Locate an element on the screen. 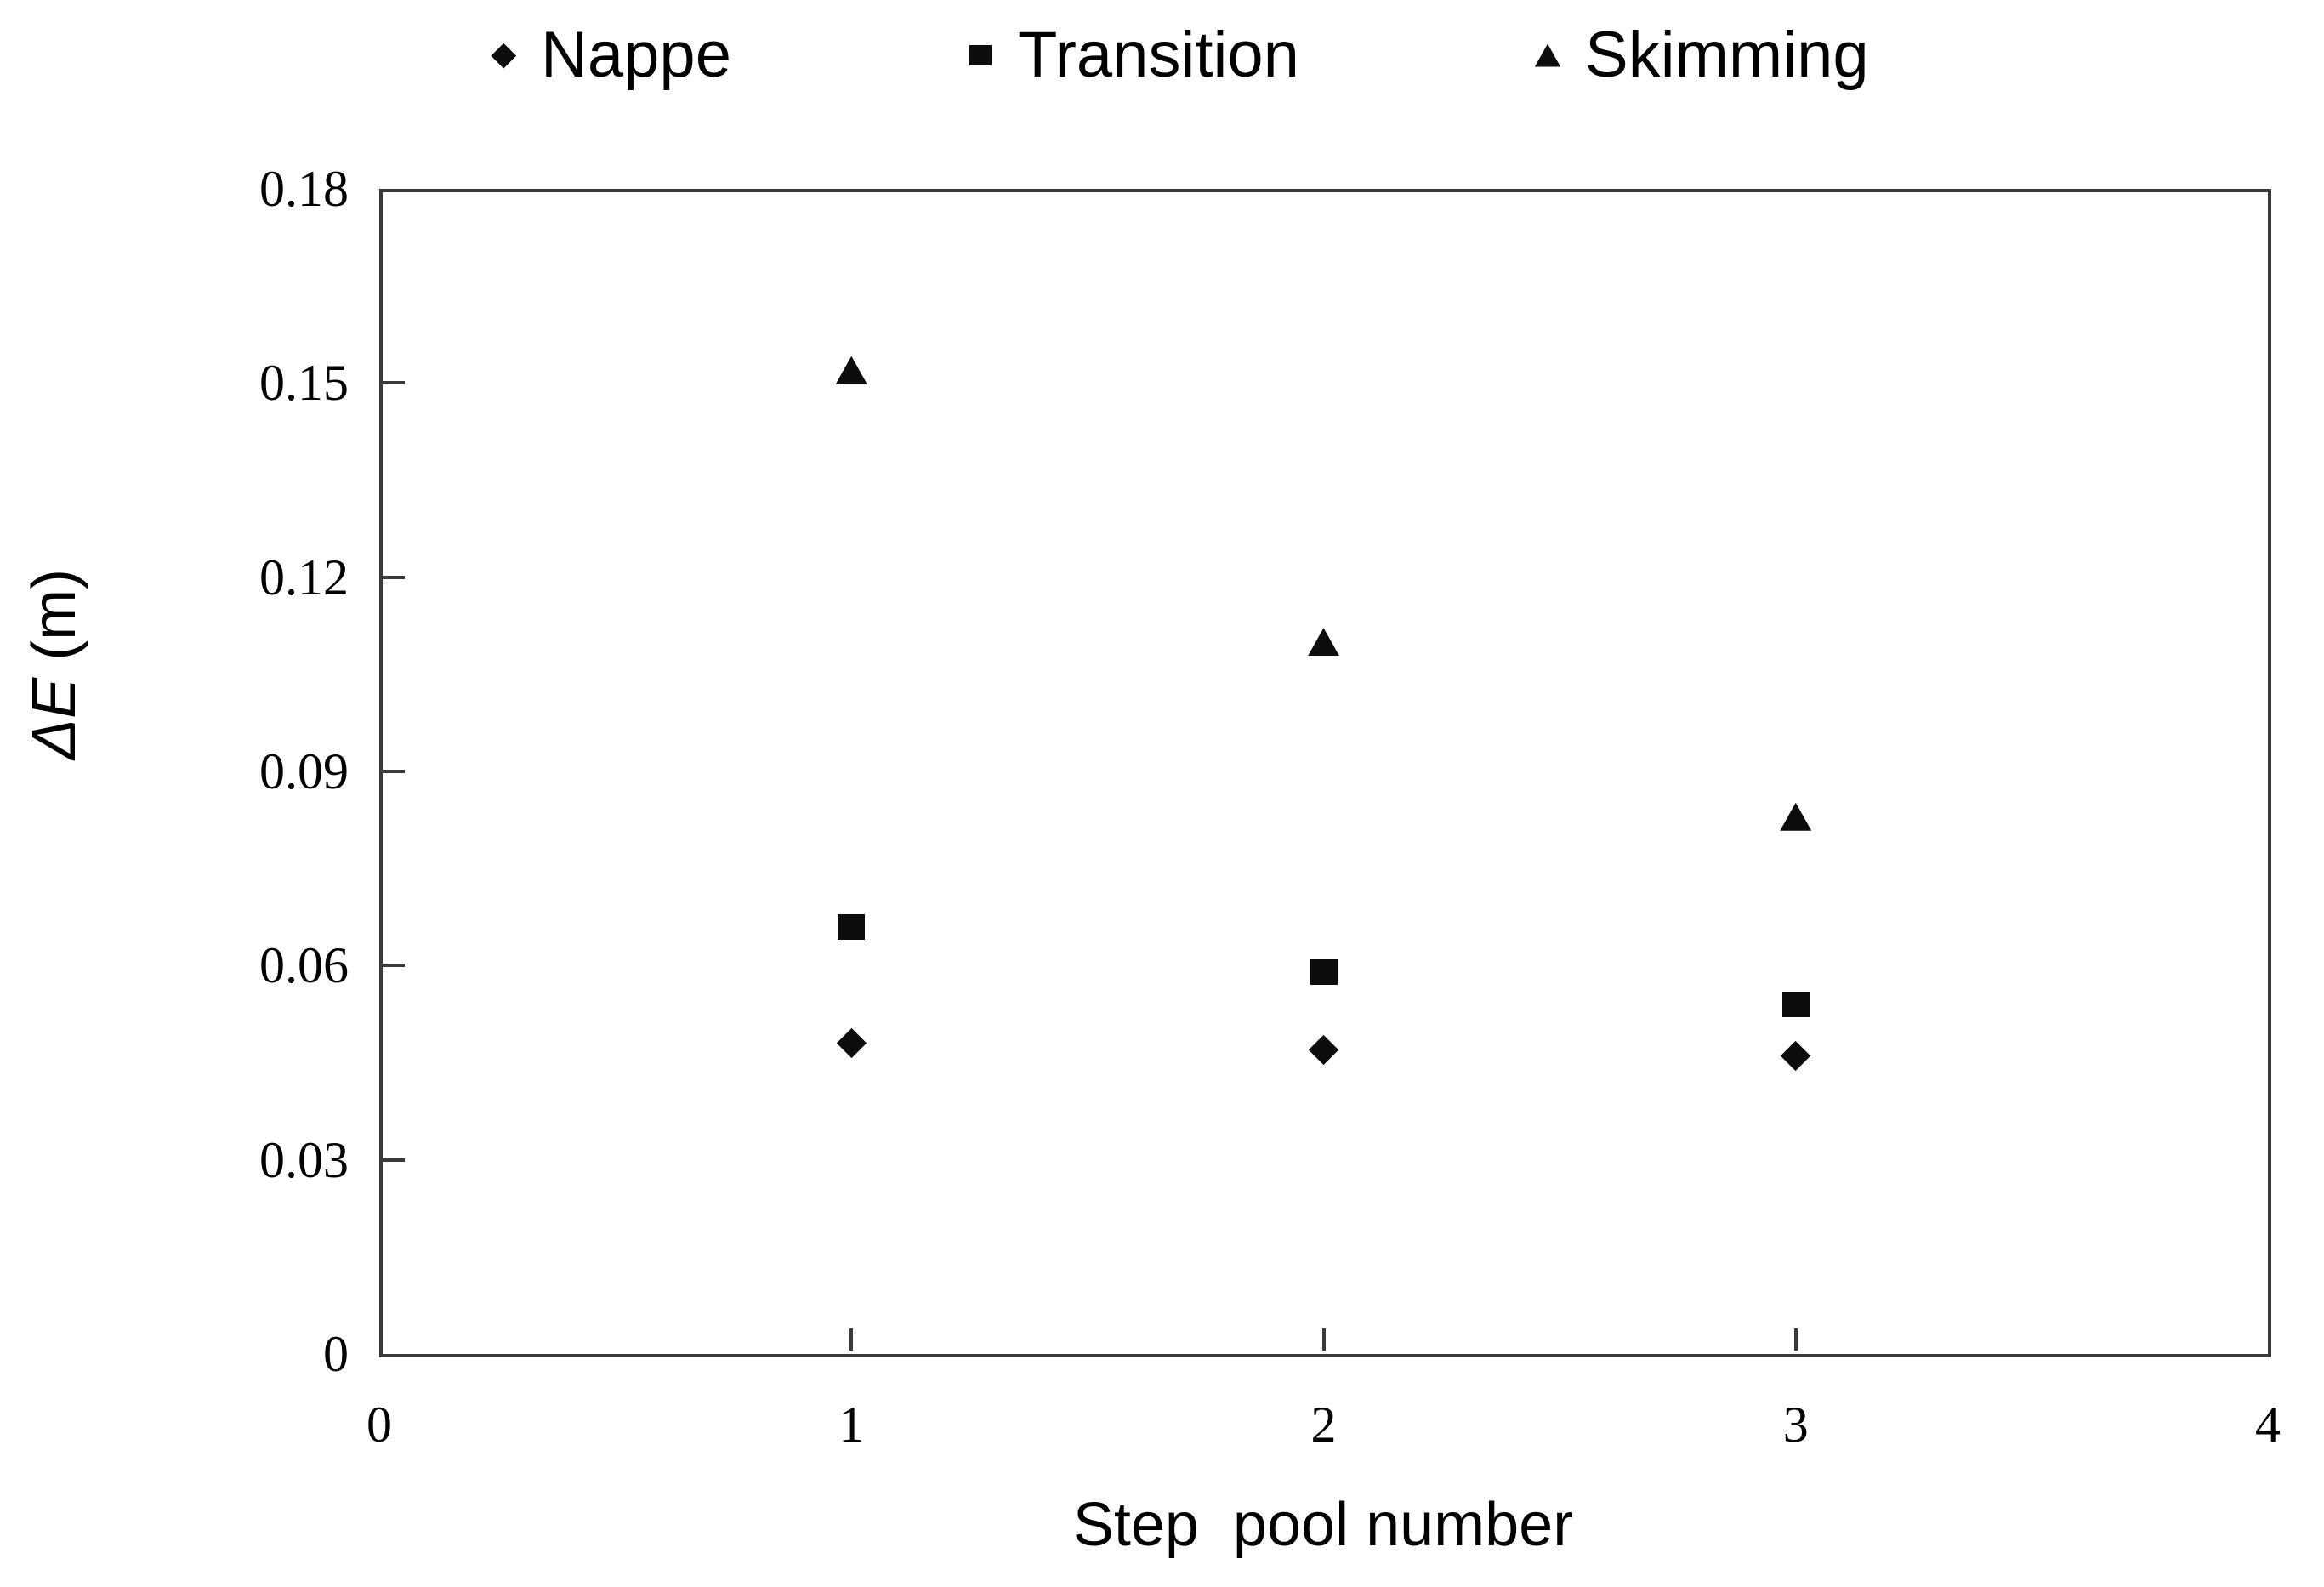 The image size is (2324, 1587). x-tick-label: 1 is located at coordinates (851, 1424).